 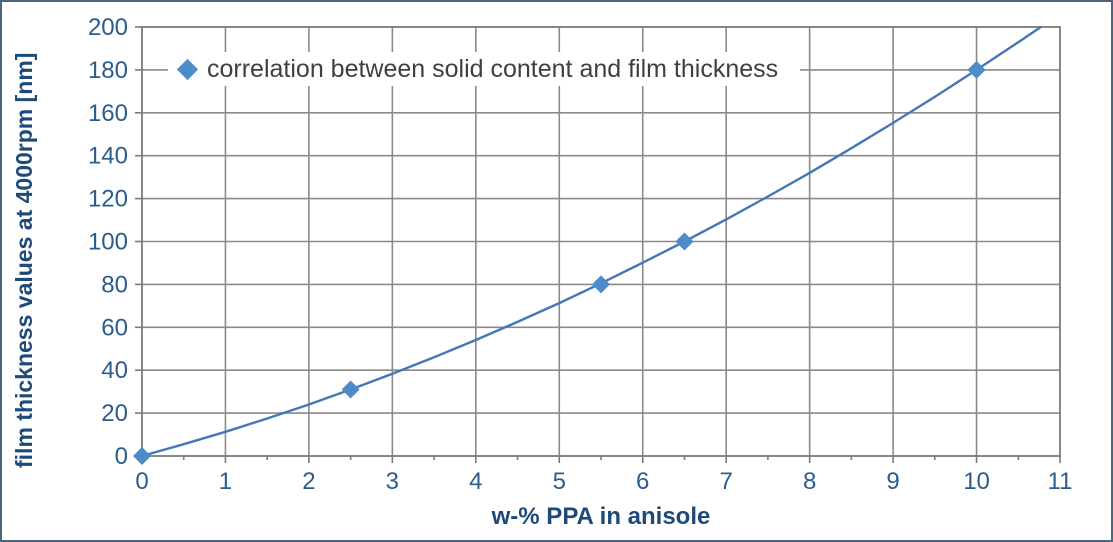 What do you see at coordinates (809, 481) in the screenshot?
I see `svg-text: 8` at bounding box center [809, 481].